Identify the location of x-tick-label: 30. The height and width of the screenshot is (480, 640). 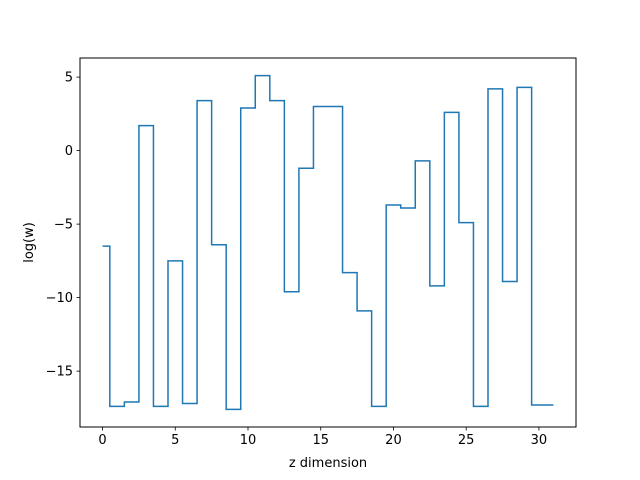
(539, 440).